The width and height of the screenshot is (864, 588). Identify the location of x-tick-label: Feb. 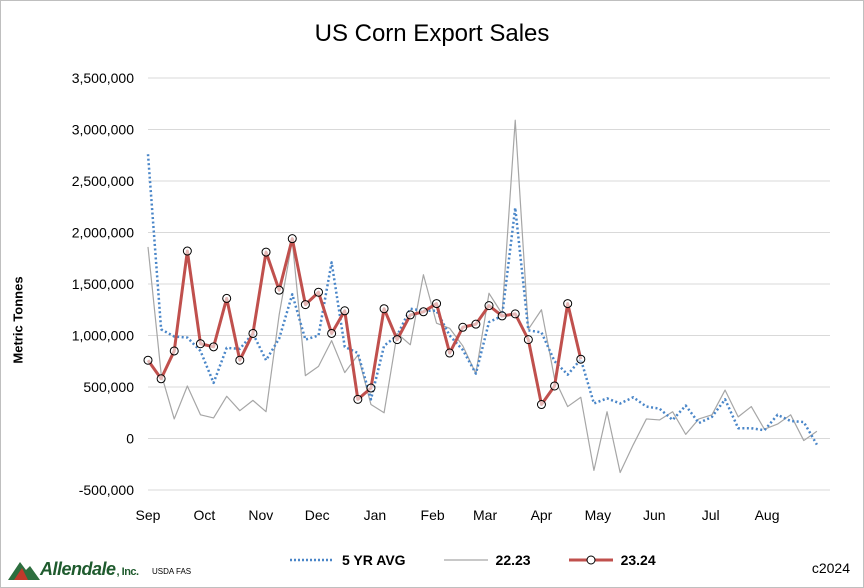
(433, 515).